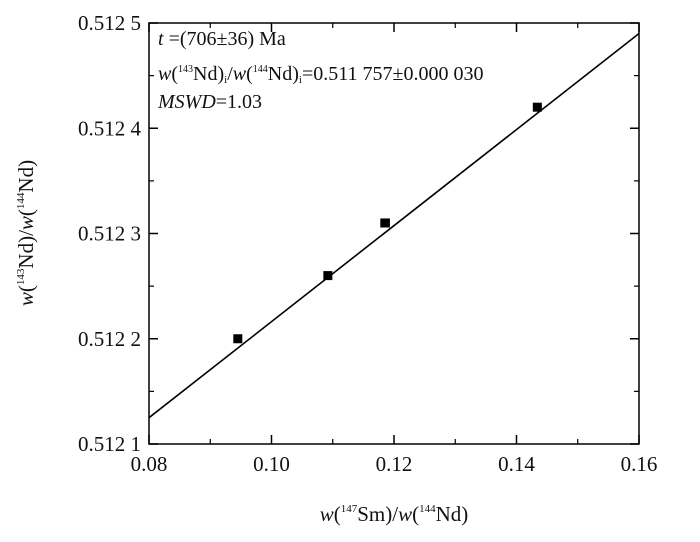 The height and width of the screenshot is (542, 700). What do you see at coordinates (222, 39) in the screenshot?
I see `age-annotation: t =(706±36) Ma` at bounding box center [222, 39].